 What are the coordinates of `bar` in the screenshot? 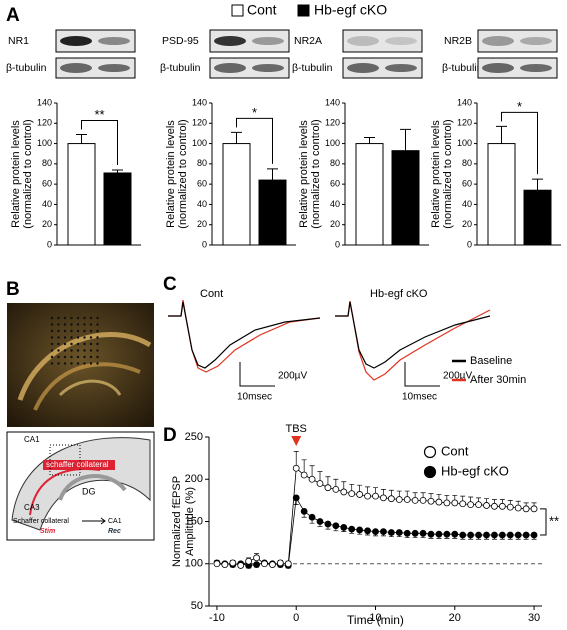 It's located at (236, 194).